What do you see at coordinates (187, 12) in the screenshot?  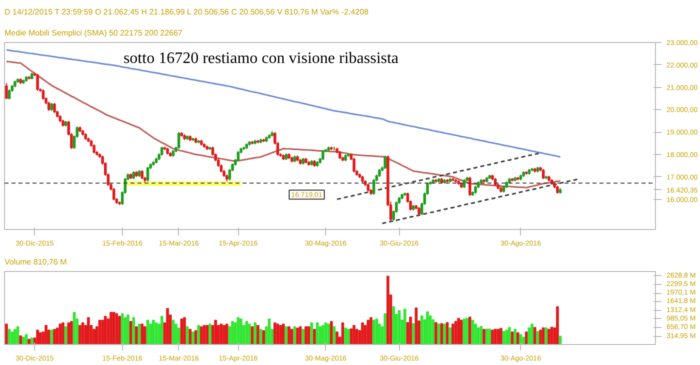 I see `text: D 14/12/2015 T 23:59:59 O 21.062,45 H 21.186,99 L 20.506,56 C 20.506,56 V 810,76 M Var% -2,4208` at bounding box center [187, 12].